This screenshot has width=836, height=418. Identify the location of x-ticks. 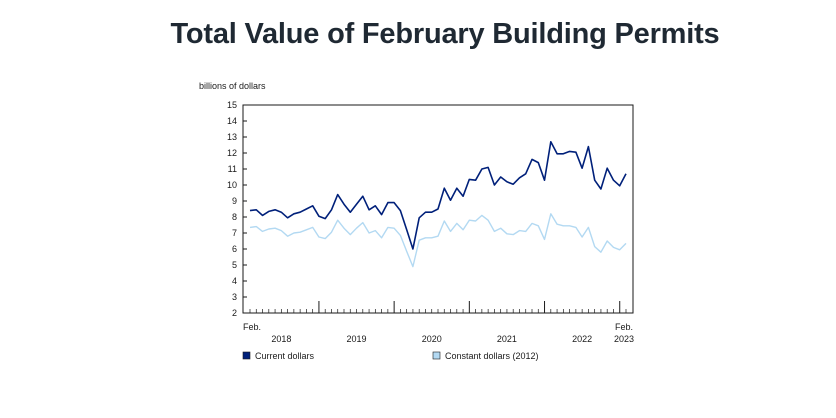
(438, 307).